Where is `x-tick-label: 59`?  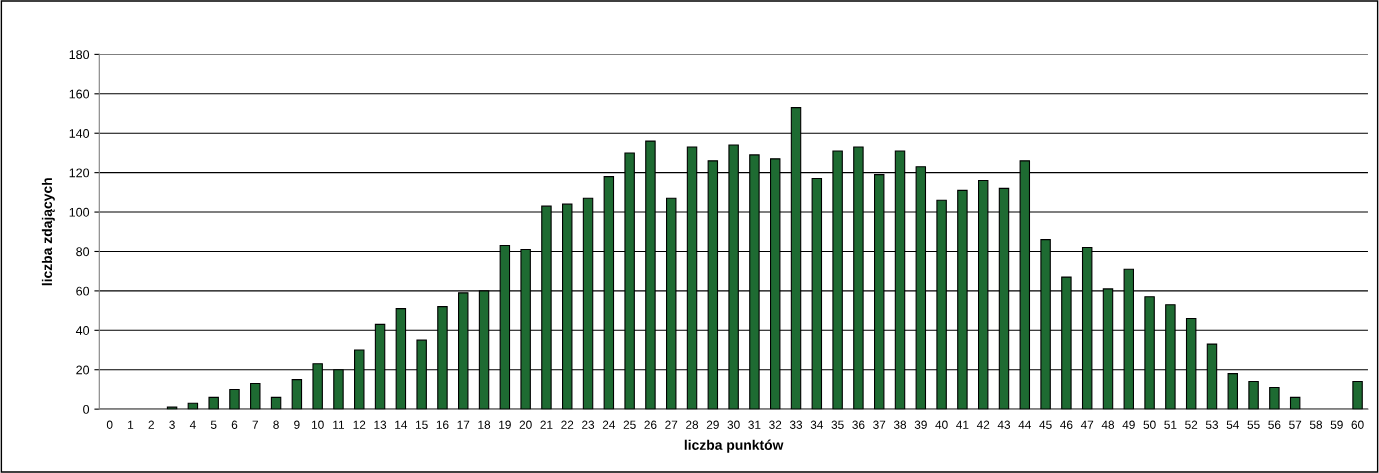 x-tick-label: 59 is located at coordinates (1336, 424).